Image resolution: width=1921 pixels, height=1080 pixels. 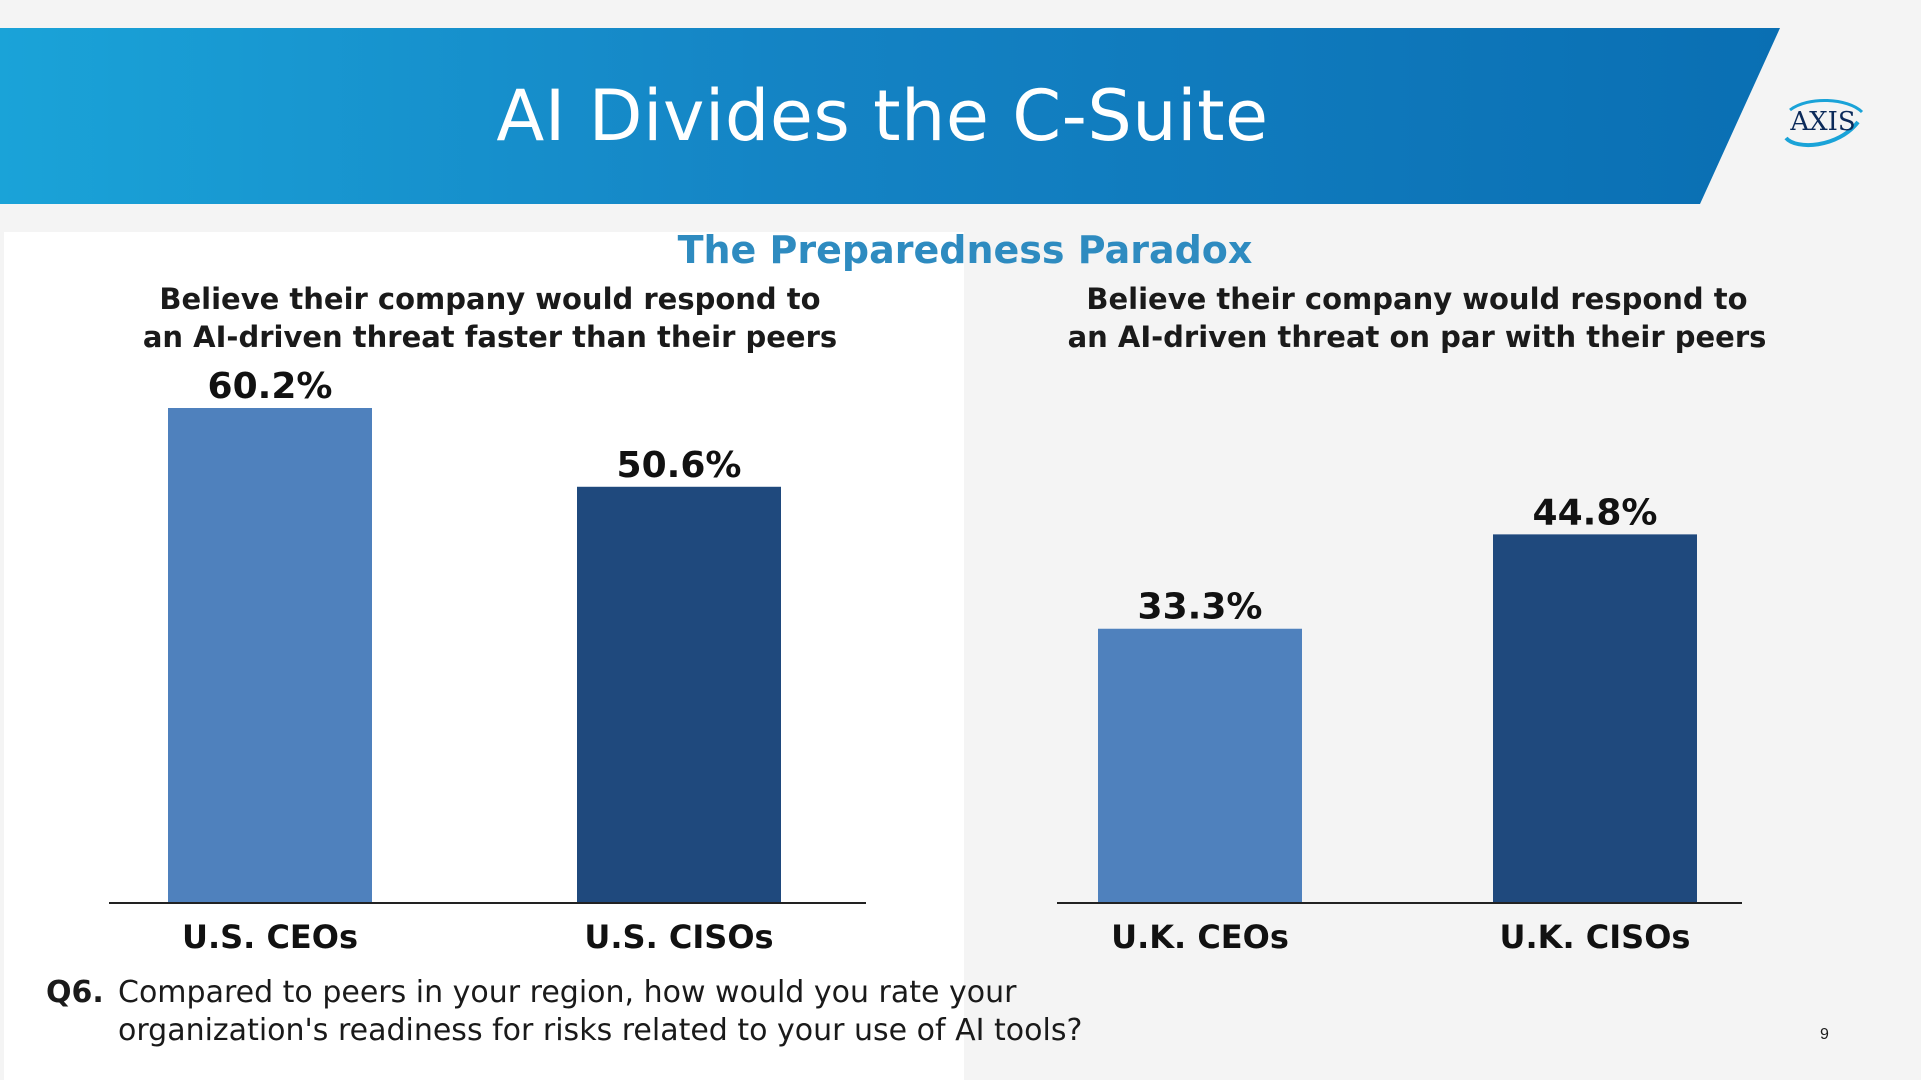 I want to click on data-label: 60.2%, so click(x=270, y=386).